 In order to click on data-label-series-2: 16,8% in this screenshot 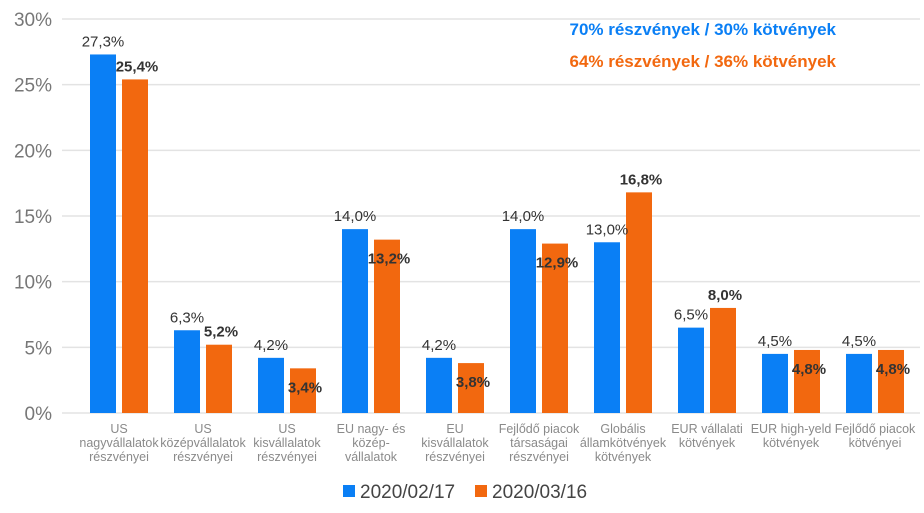, I will do `click(641, 179)`.